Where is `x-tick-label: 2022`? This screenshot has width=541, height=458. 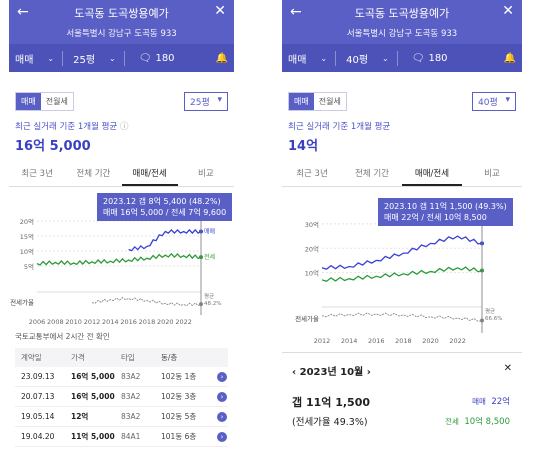
x-tick-label: 2022 is located at coordinates (457, 341).